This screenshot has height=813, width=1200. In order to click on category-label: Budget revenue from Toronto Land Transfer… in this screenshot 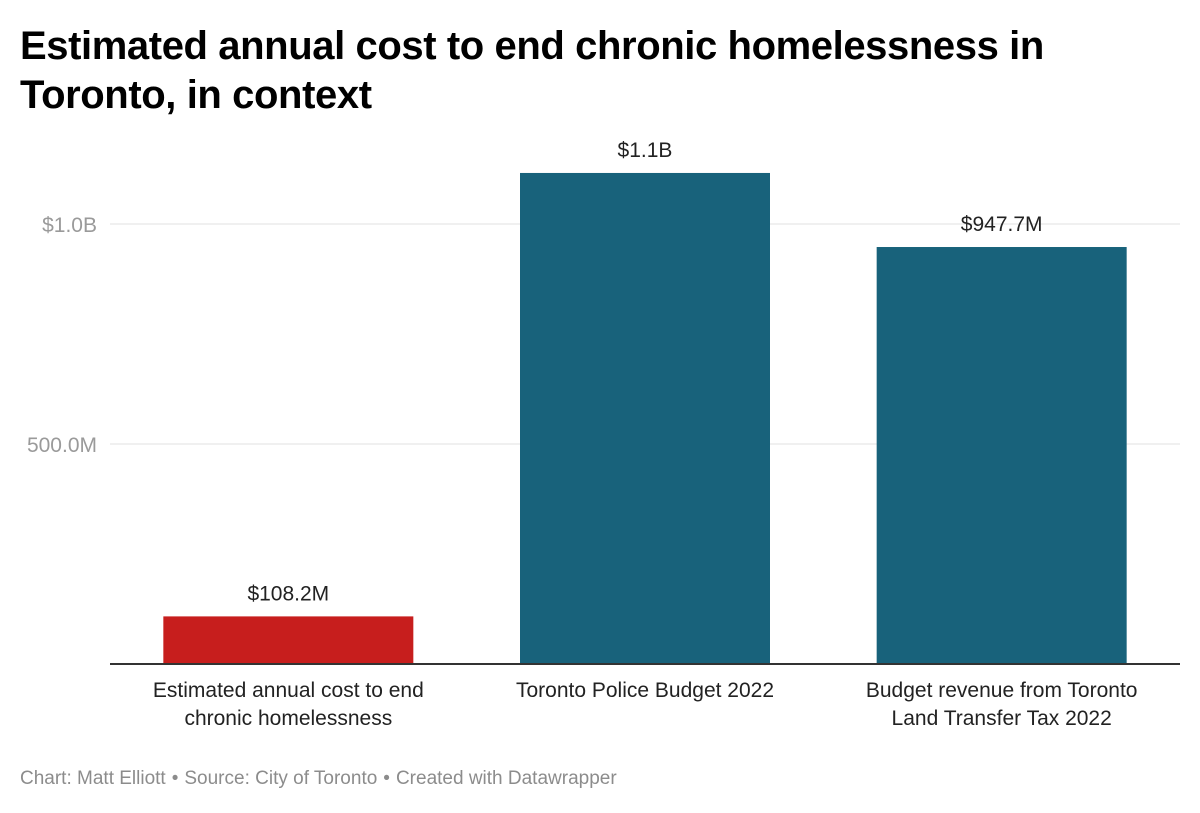, I will do `click(1002, 704)`.